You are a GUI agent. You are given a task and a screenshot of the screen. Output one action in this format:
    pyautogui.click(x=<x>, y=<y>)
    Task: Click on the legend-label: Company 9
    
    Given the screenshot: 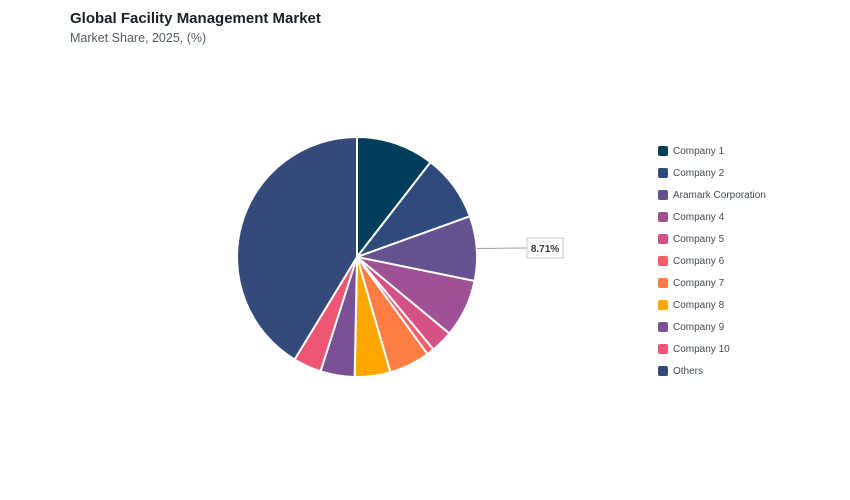 What is the action you would take?
    pyautogui.click(x=699, y=327)
    